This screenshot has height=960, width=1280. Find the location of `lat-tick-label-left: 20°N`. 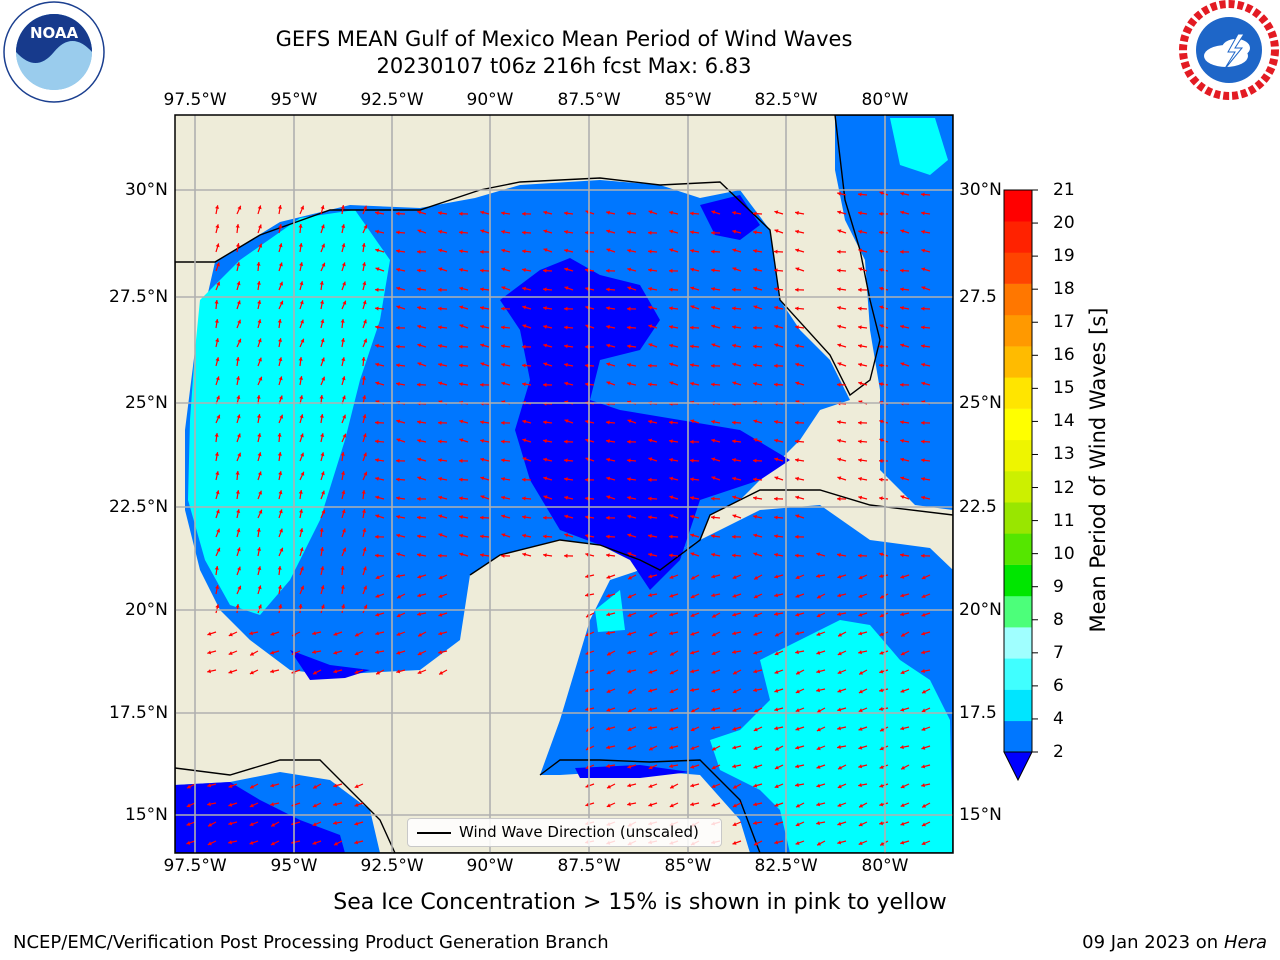

lat-tick-label-left: 20°N is located at coordinates (146, 610).